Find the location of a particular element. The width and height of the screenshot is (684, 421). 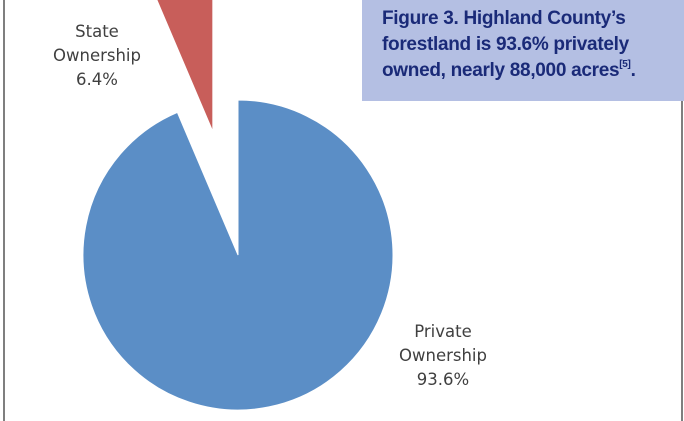

caption-line-2: forestland is 93.6% privately is located at coordinates (505, 44).